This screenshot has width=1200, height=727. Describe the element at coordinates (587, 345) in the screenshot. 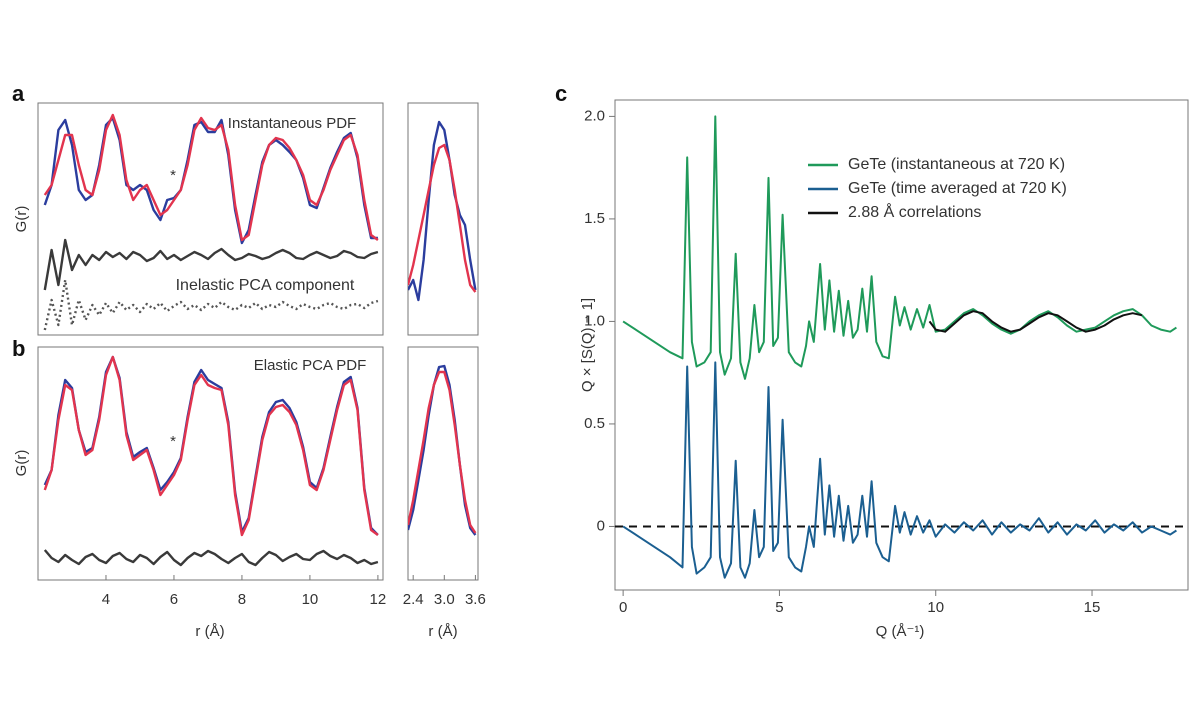

I see `y-axis-label: Q × [S(Q) − 1]` at that location.